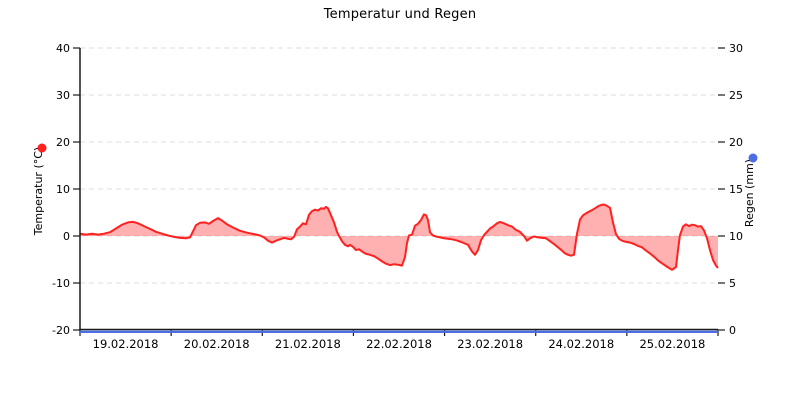 This screenshot has width=800, height=400. I want to click on right-axis-title: Regen (mm), so click(749, 193).